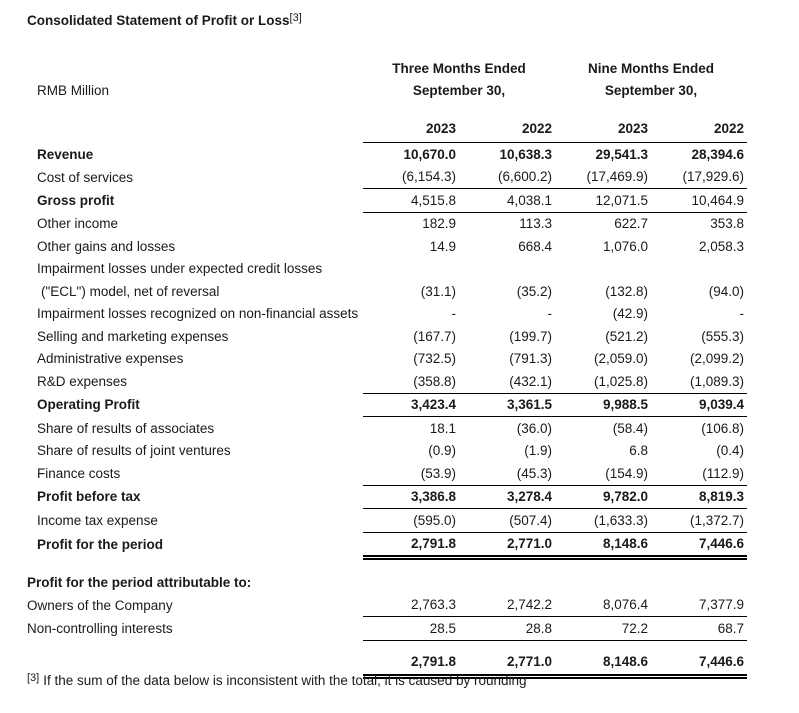  Describe the element at coordinates (651, 90) in the screenshot. I see `period-date-nine-months: September 30,` at that location.